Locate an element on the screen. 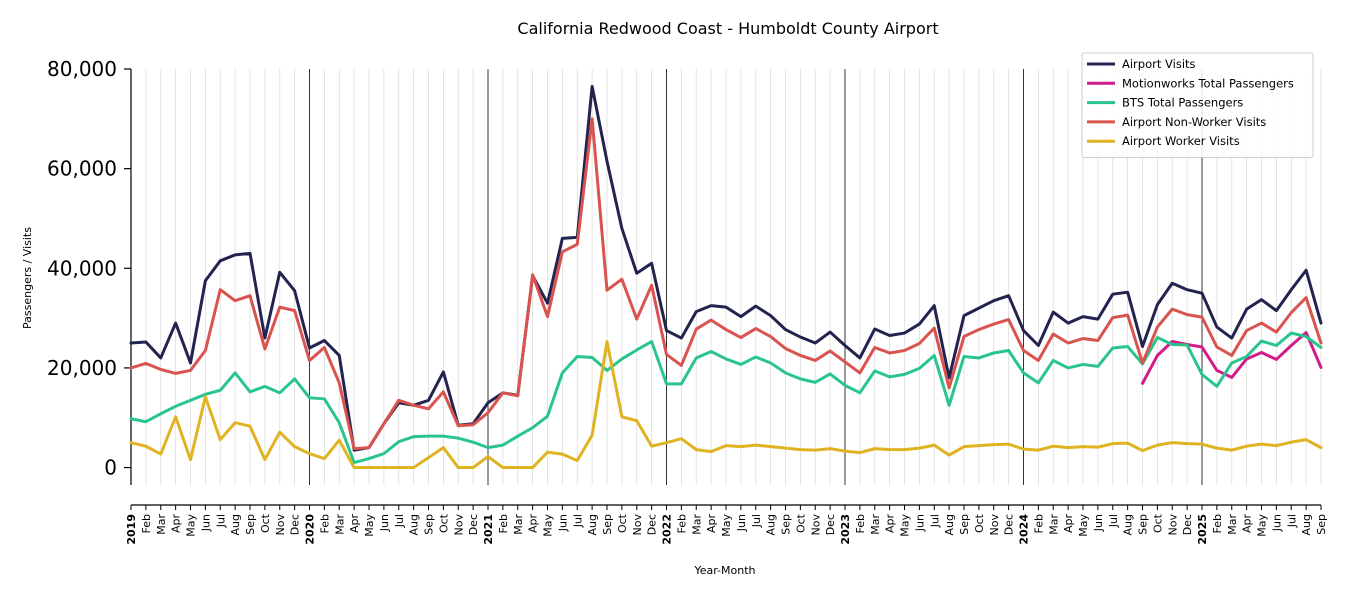 The image size is (1350, 600). x-tick-label: 2020 is located at coordinates (310, 529).